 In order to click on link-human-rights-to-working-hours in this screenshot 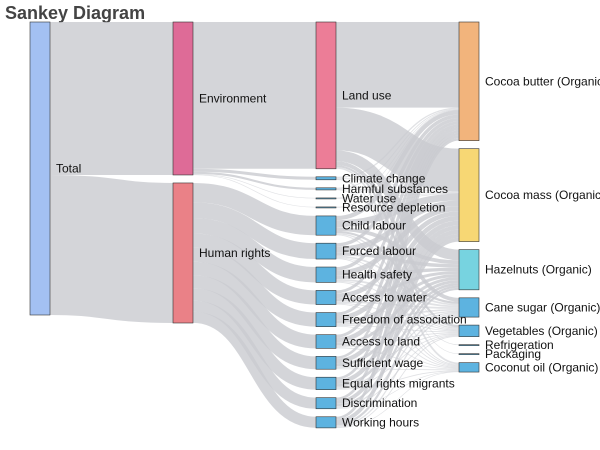, I will do `click(254, 369)`.